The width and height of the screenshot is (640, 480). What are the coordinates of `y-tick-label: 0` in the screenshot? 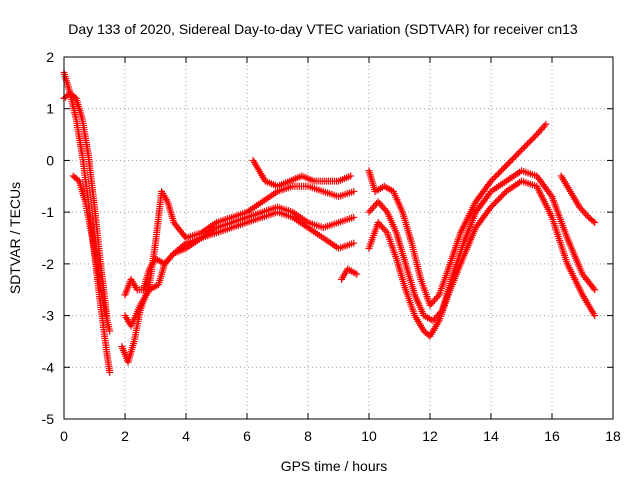 It's located at (50, 160).